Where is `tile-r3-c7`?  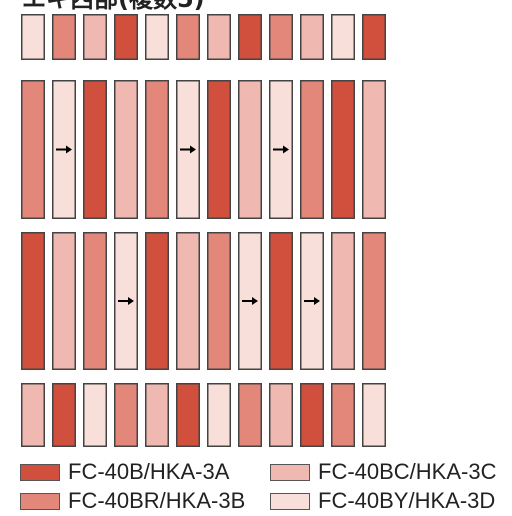 tile-r3-c7 is located at coordinates (250, 415).